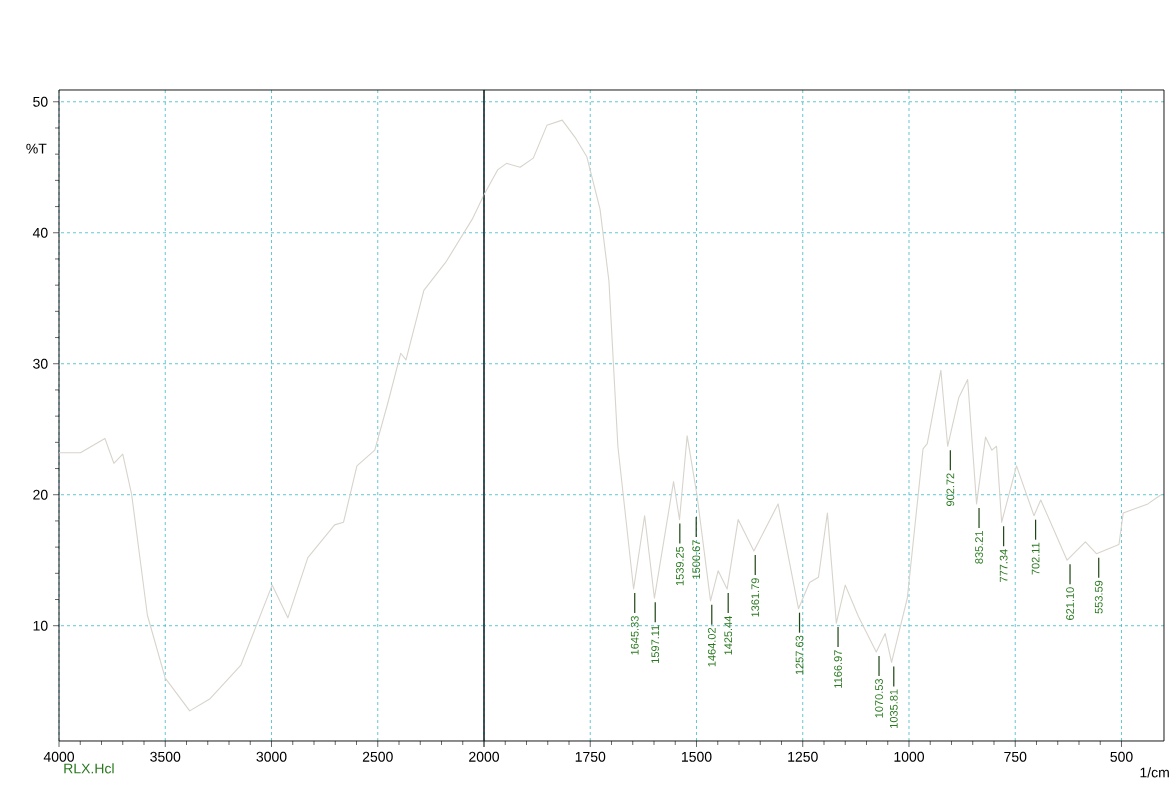 Image resolution: width=1172 pixels, height=792 pixels. What do you see at coordinates (271, 756) in the screenshot?
I see `x-tick-label: 3000` at bounding box center [271, 756].